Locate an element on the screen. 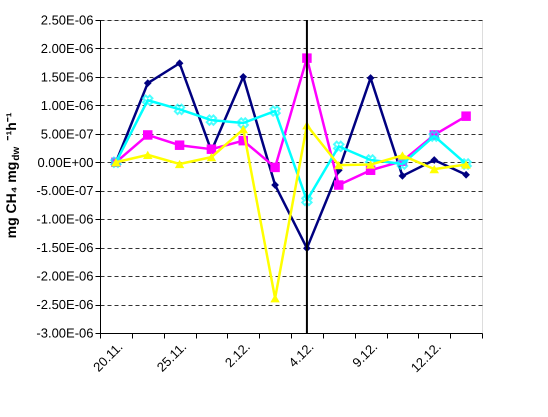 Image resolution: width=548 pixels, height=417 pixels. x-tick-label: 4.12. is located at coordinates (301, 354).